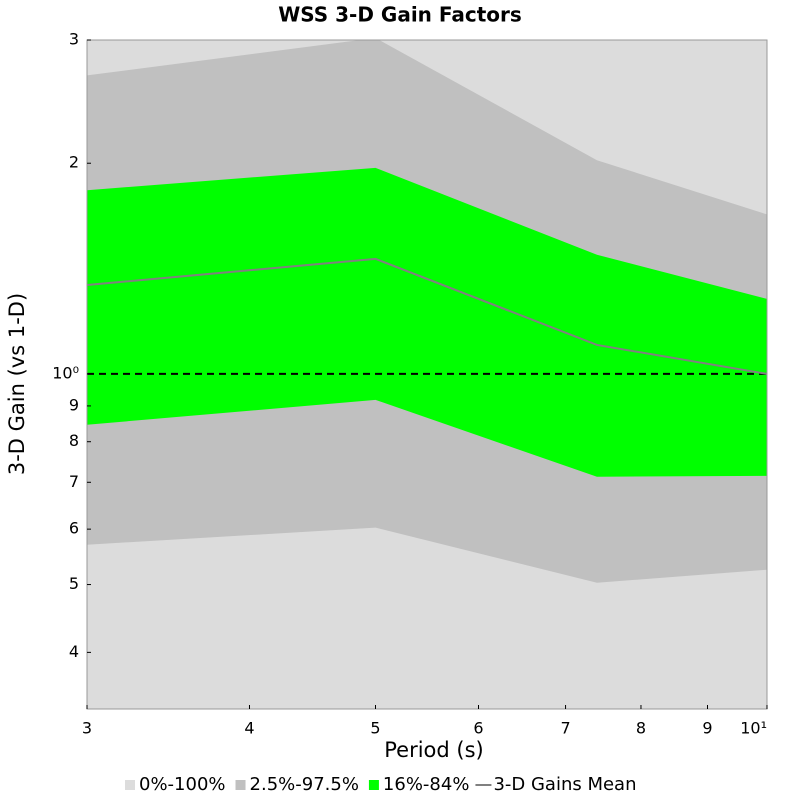 The height and width of the screenshot is (804, 800). I want to click on y-tick-label: 8, so click(74, 440).